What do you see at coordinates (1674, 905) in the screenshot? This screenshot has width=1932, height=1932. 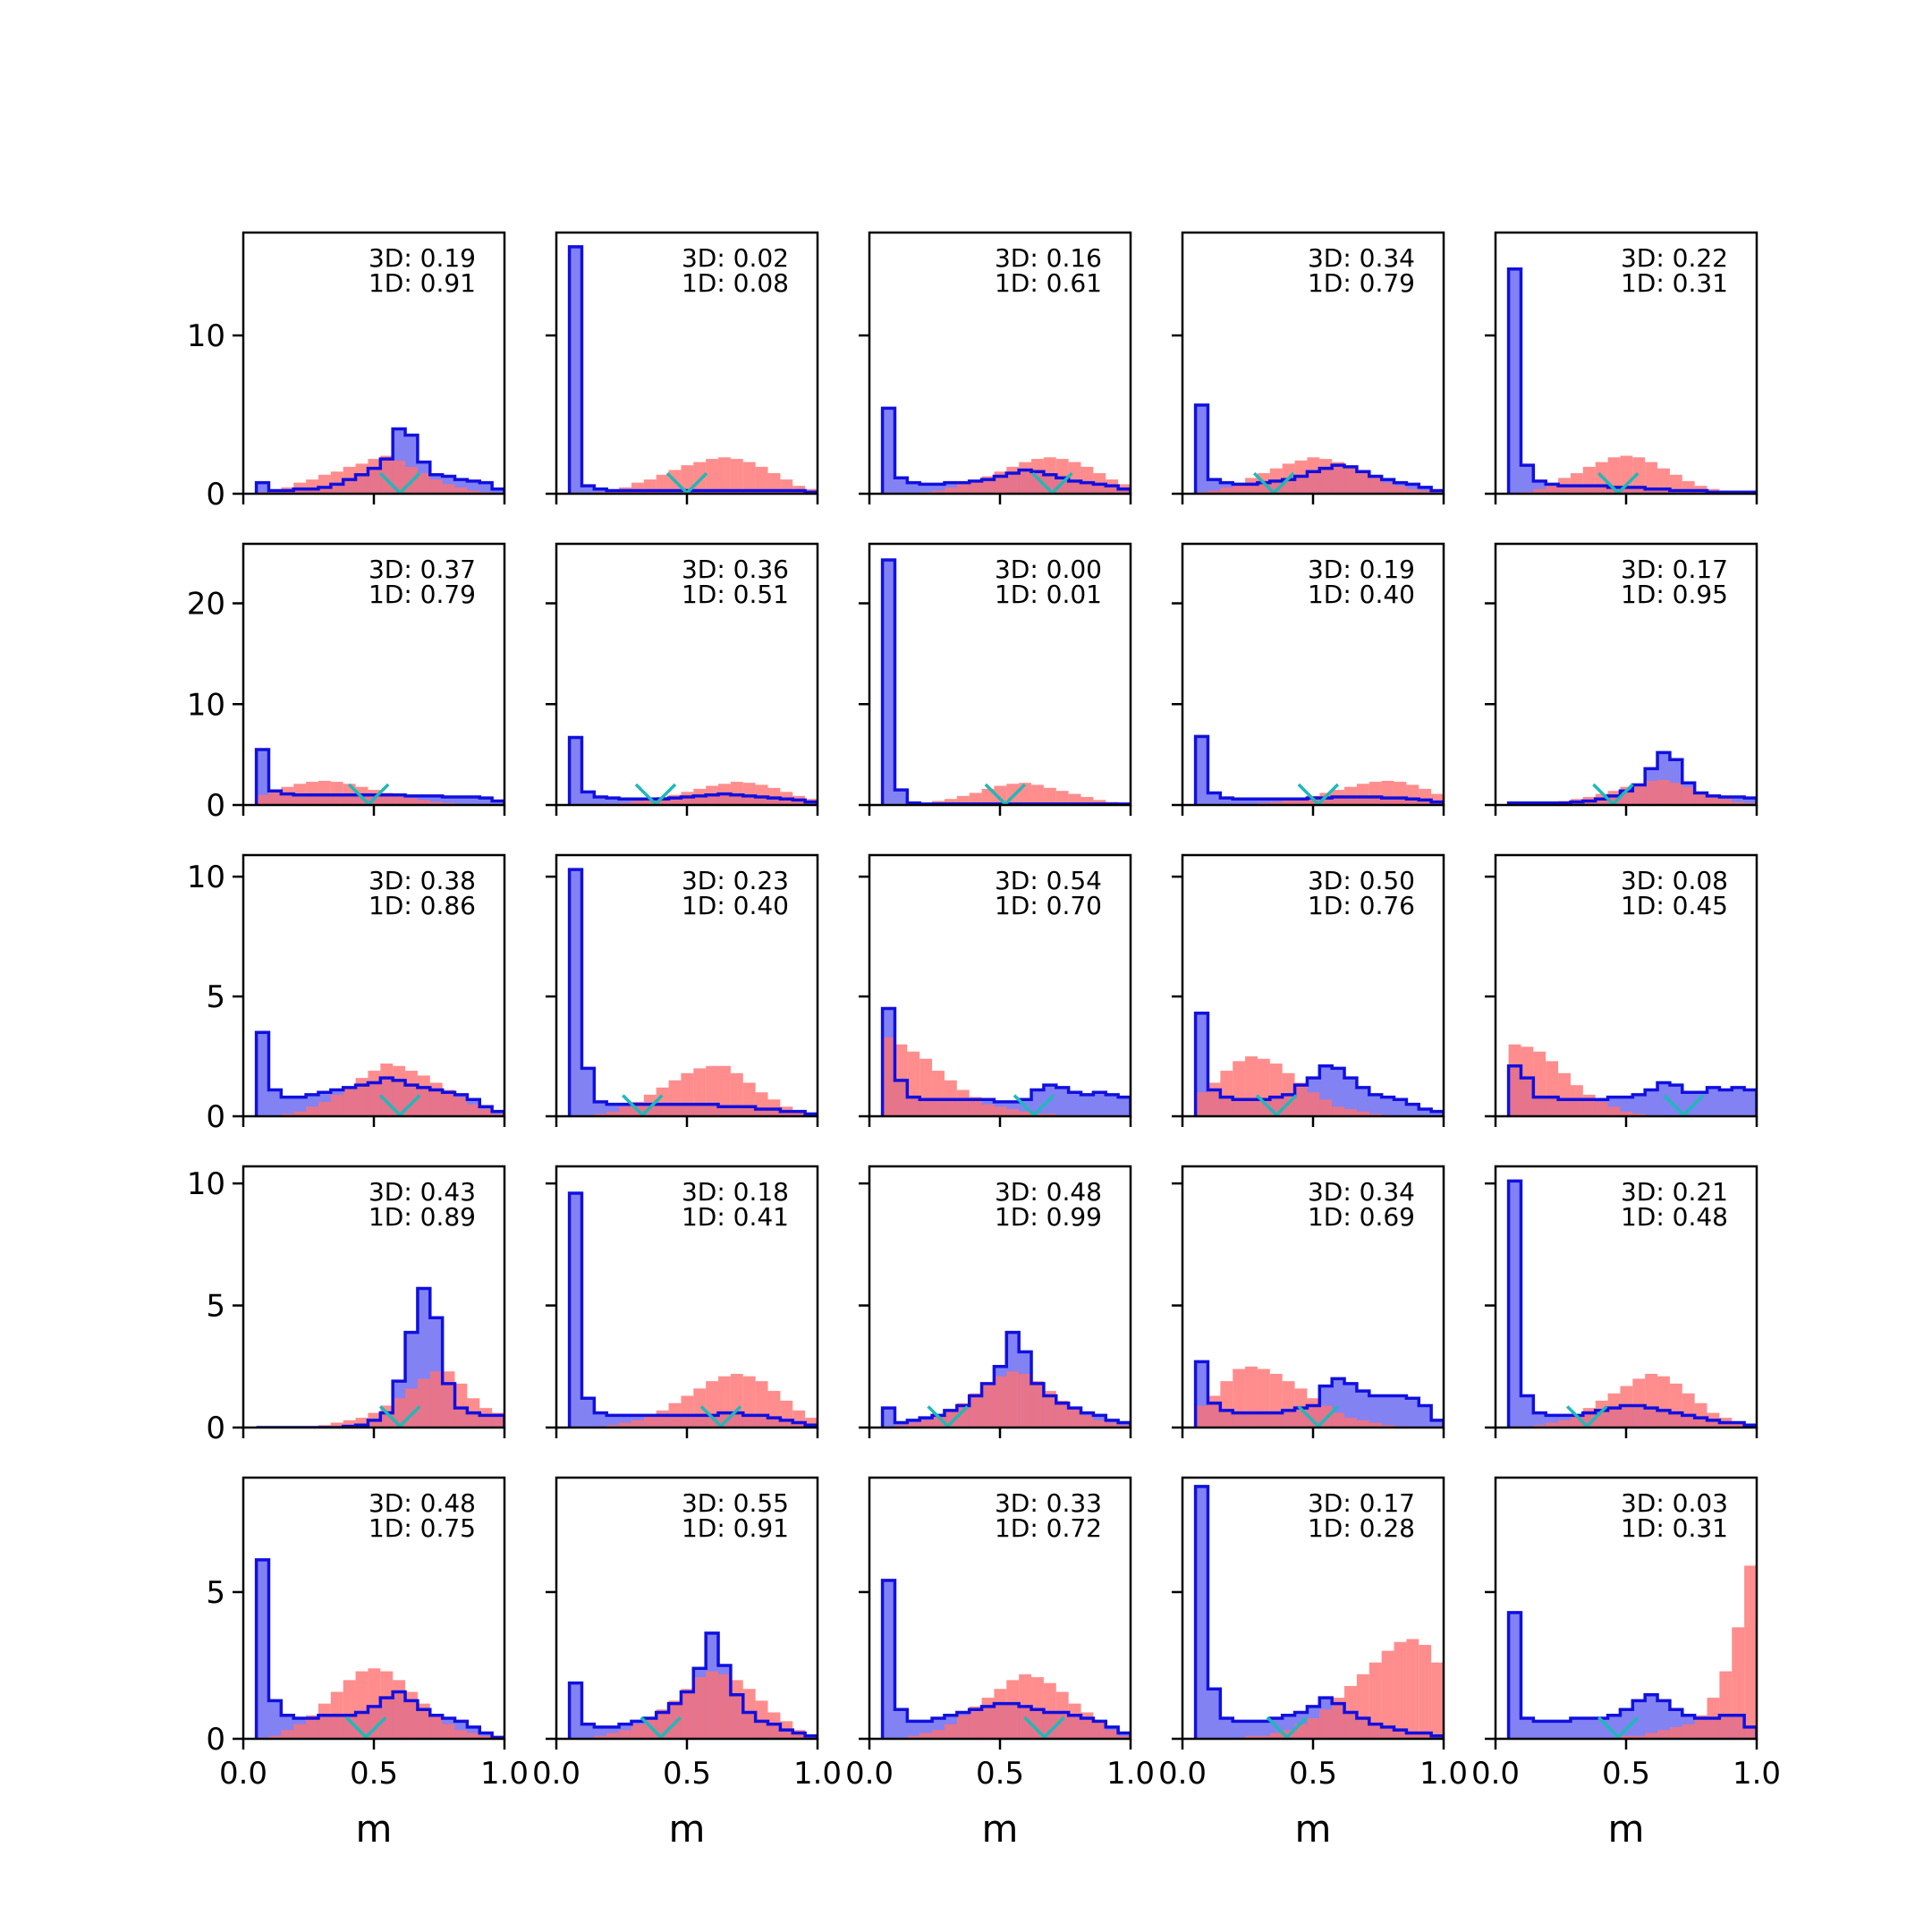 I see `score-annotation: 1D: 0.45` at bounding box center [1674, 905].